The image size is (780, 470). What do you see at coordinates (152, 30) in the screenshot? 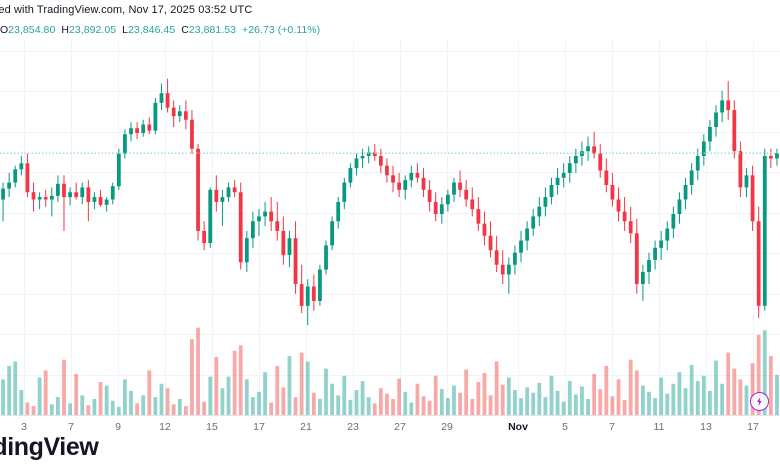
I see `low-value: 23,846.45` at bounding box center [152, 30].